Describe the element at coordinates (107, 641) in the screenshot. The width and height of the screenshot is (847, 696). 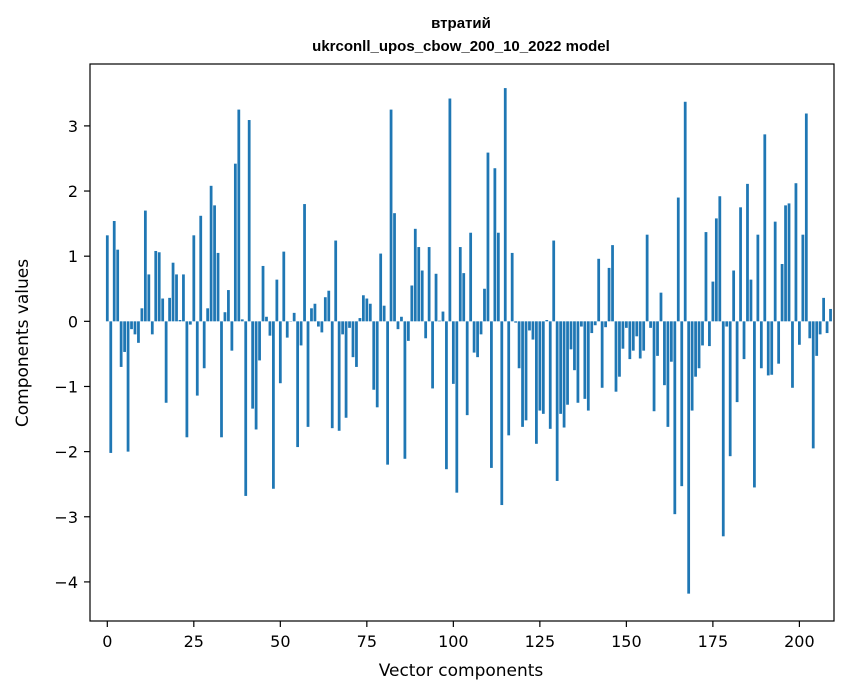
I see `x-tick-label: 0` at that location.